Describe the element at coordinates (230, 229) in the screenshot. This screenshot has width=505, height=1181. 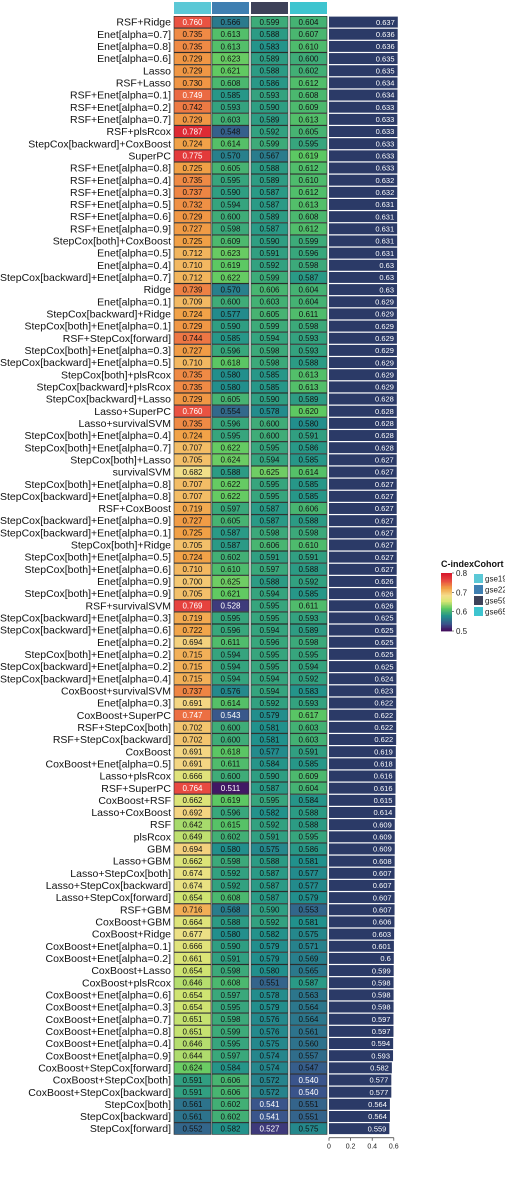
I see `cell-value-label: 0.598` at that location.